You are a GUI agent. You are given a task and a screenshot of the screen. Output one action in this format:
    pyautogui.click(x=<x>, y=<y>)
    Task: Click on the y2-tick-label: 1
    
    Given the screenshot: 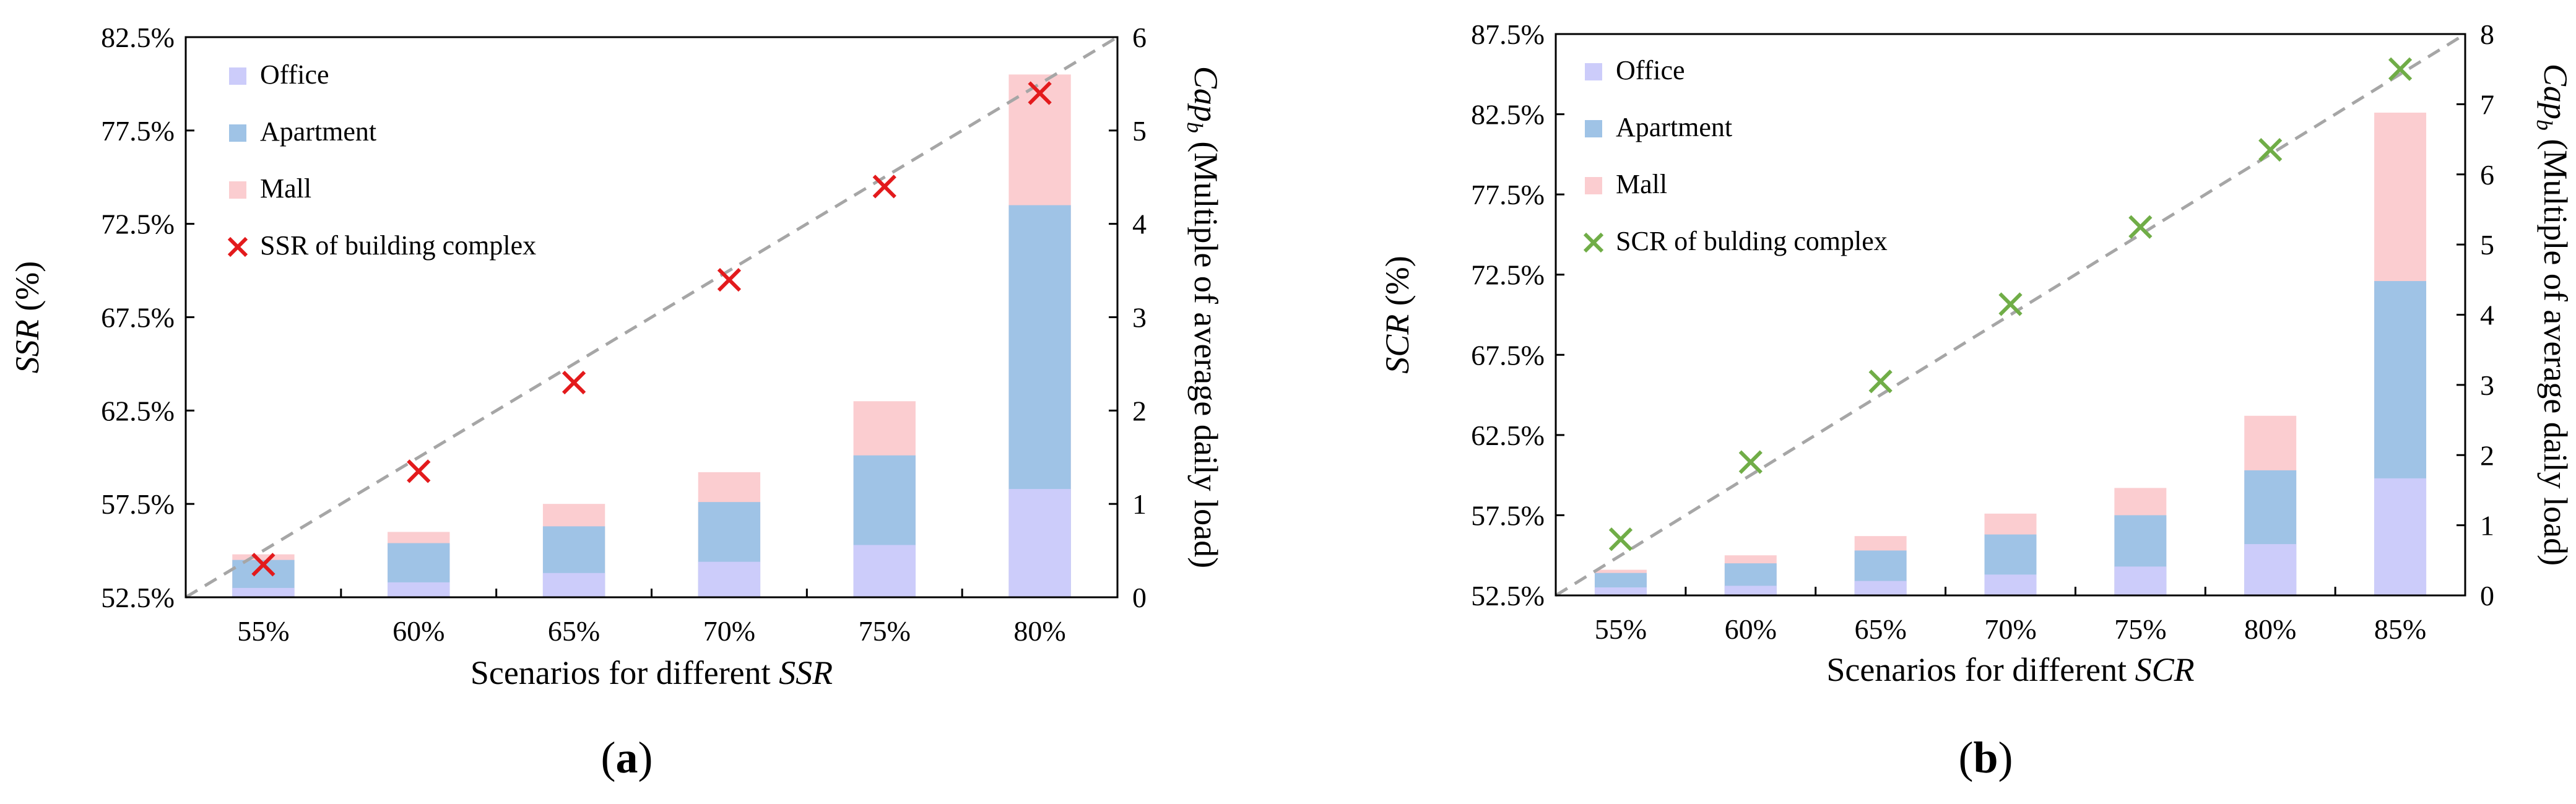 What is the action you would take?
    pyautogui.click(x=1139, y=504)
    